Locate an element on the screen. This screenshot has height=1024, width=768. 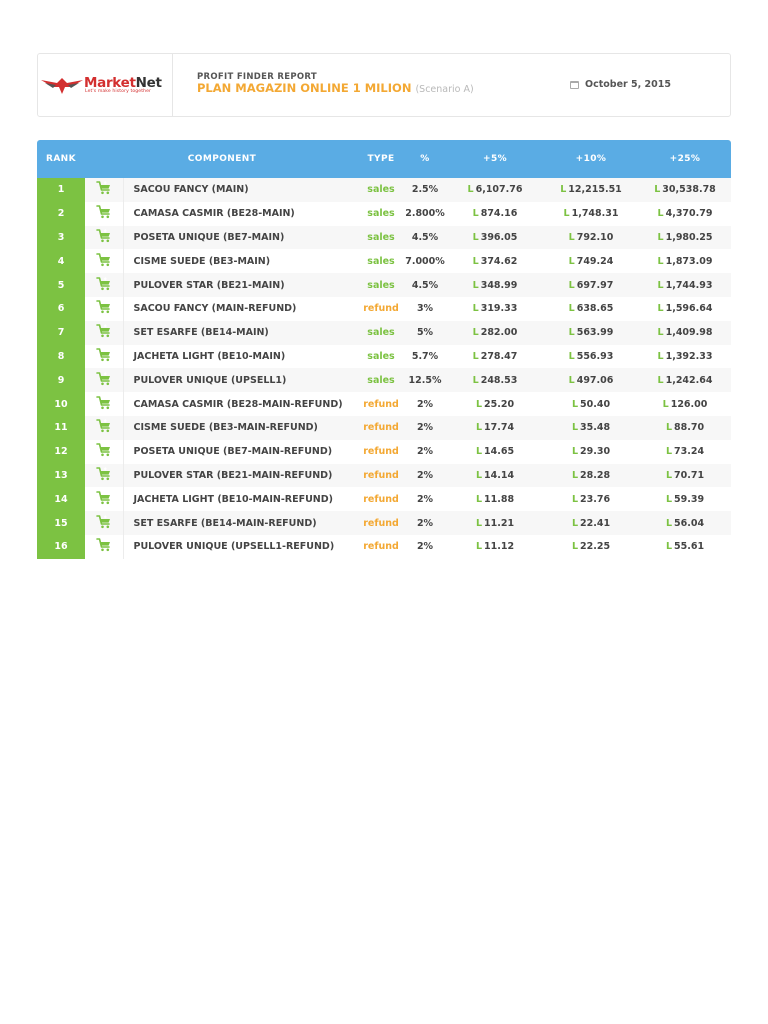
plus25-cell: L 30,538.78 is located at coordinates (685, 190).